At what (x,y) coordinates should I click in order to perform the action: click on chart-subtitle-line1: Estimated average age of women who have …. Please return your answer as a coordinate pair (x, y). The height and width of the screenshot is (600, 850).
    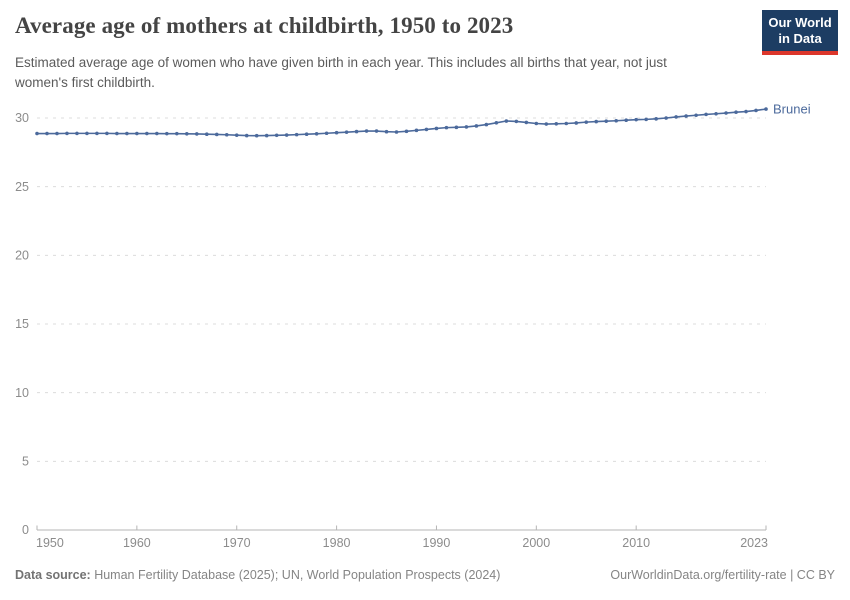
    Looking at the image, I should click on (341, 62).